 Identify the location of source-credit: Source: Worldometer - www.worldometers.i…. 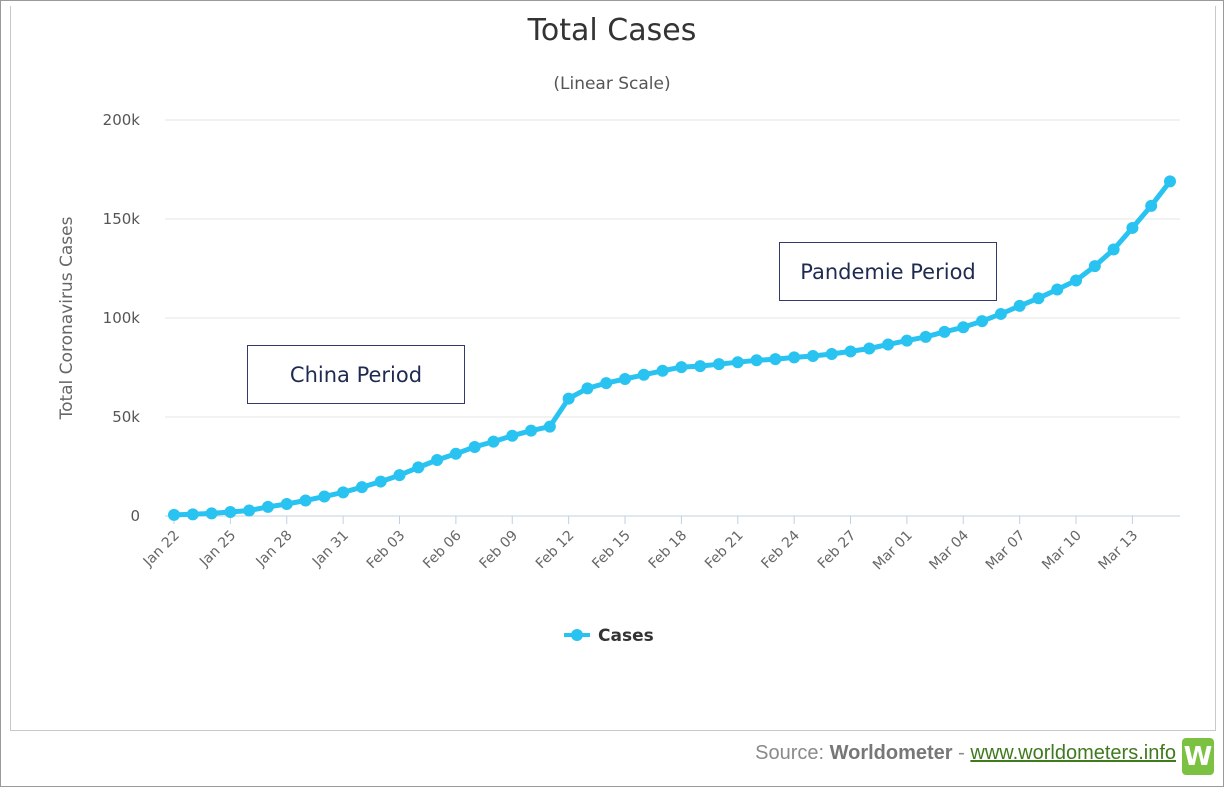
(965, 753).